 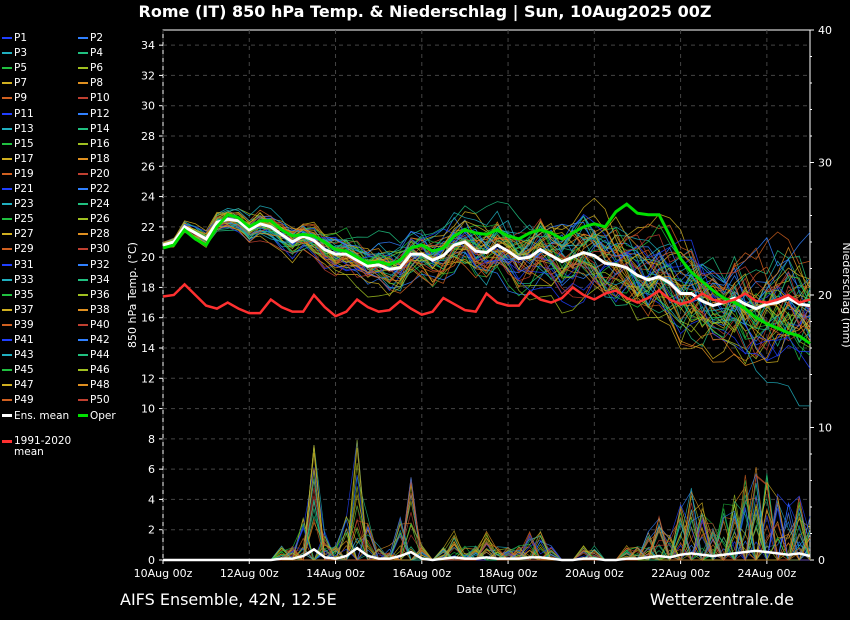 I want to click on member-line-P44, so click(x=486, y=261).